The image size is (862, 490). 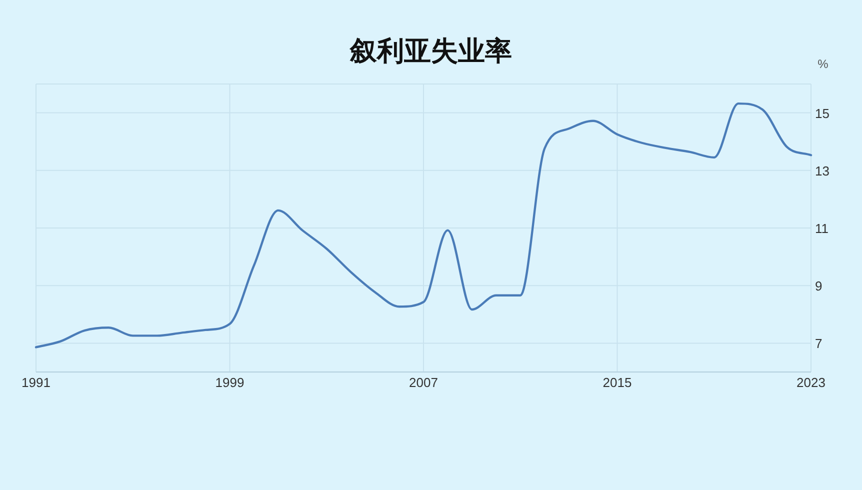 I want to click on y-tick-label: 9, so click(x=818, y=286).